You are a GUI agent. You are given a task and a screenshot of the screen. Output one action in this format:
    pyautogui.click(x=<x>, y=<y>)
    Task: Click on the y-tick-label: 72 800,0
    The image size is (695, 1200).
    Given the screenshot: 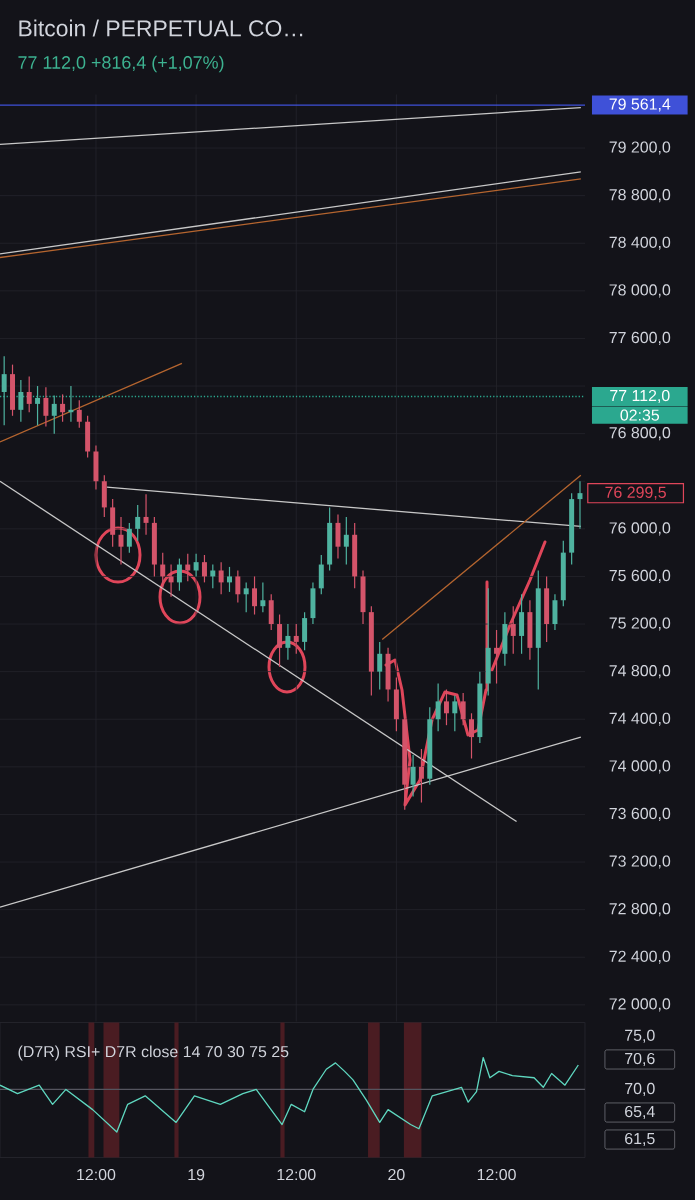 What is the action you would take?
    pyautogui.click(x=640, y=910)
    